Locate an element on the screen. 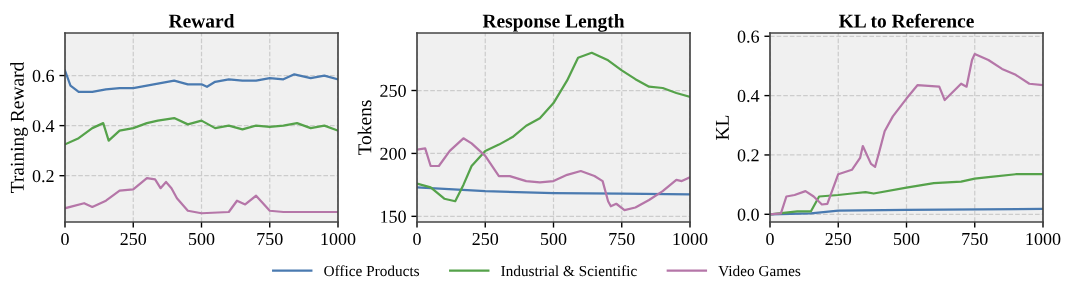 The height and width of the screenshot is (293, 1074). chart-title: KL to Reference is located at coordinates (906, 20).